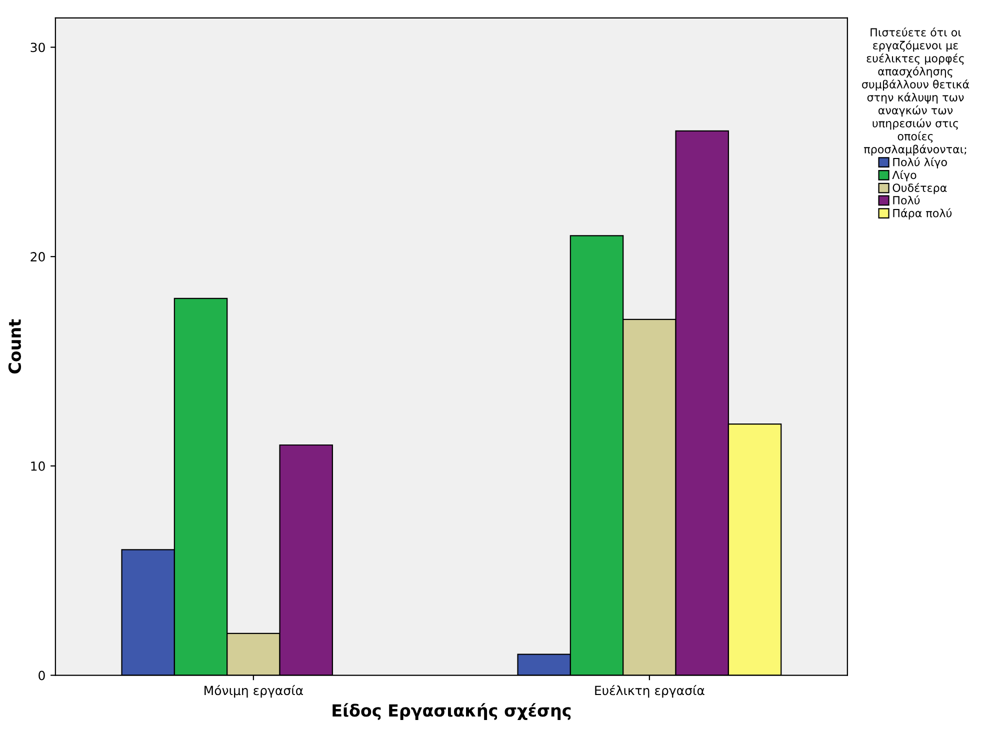  What do you see at coordinates (253, 691) in the screenshot?
I see `x-tick-label: Μόνιμη εργασία` at bounding box center [253, 691].